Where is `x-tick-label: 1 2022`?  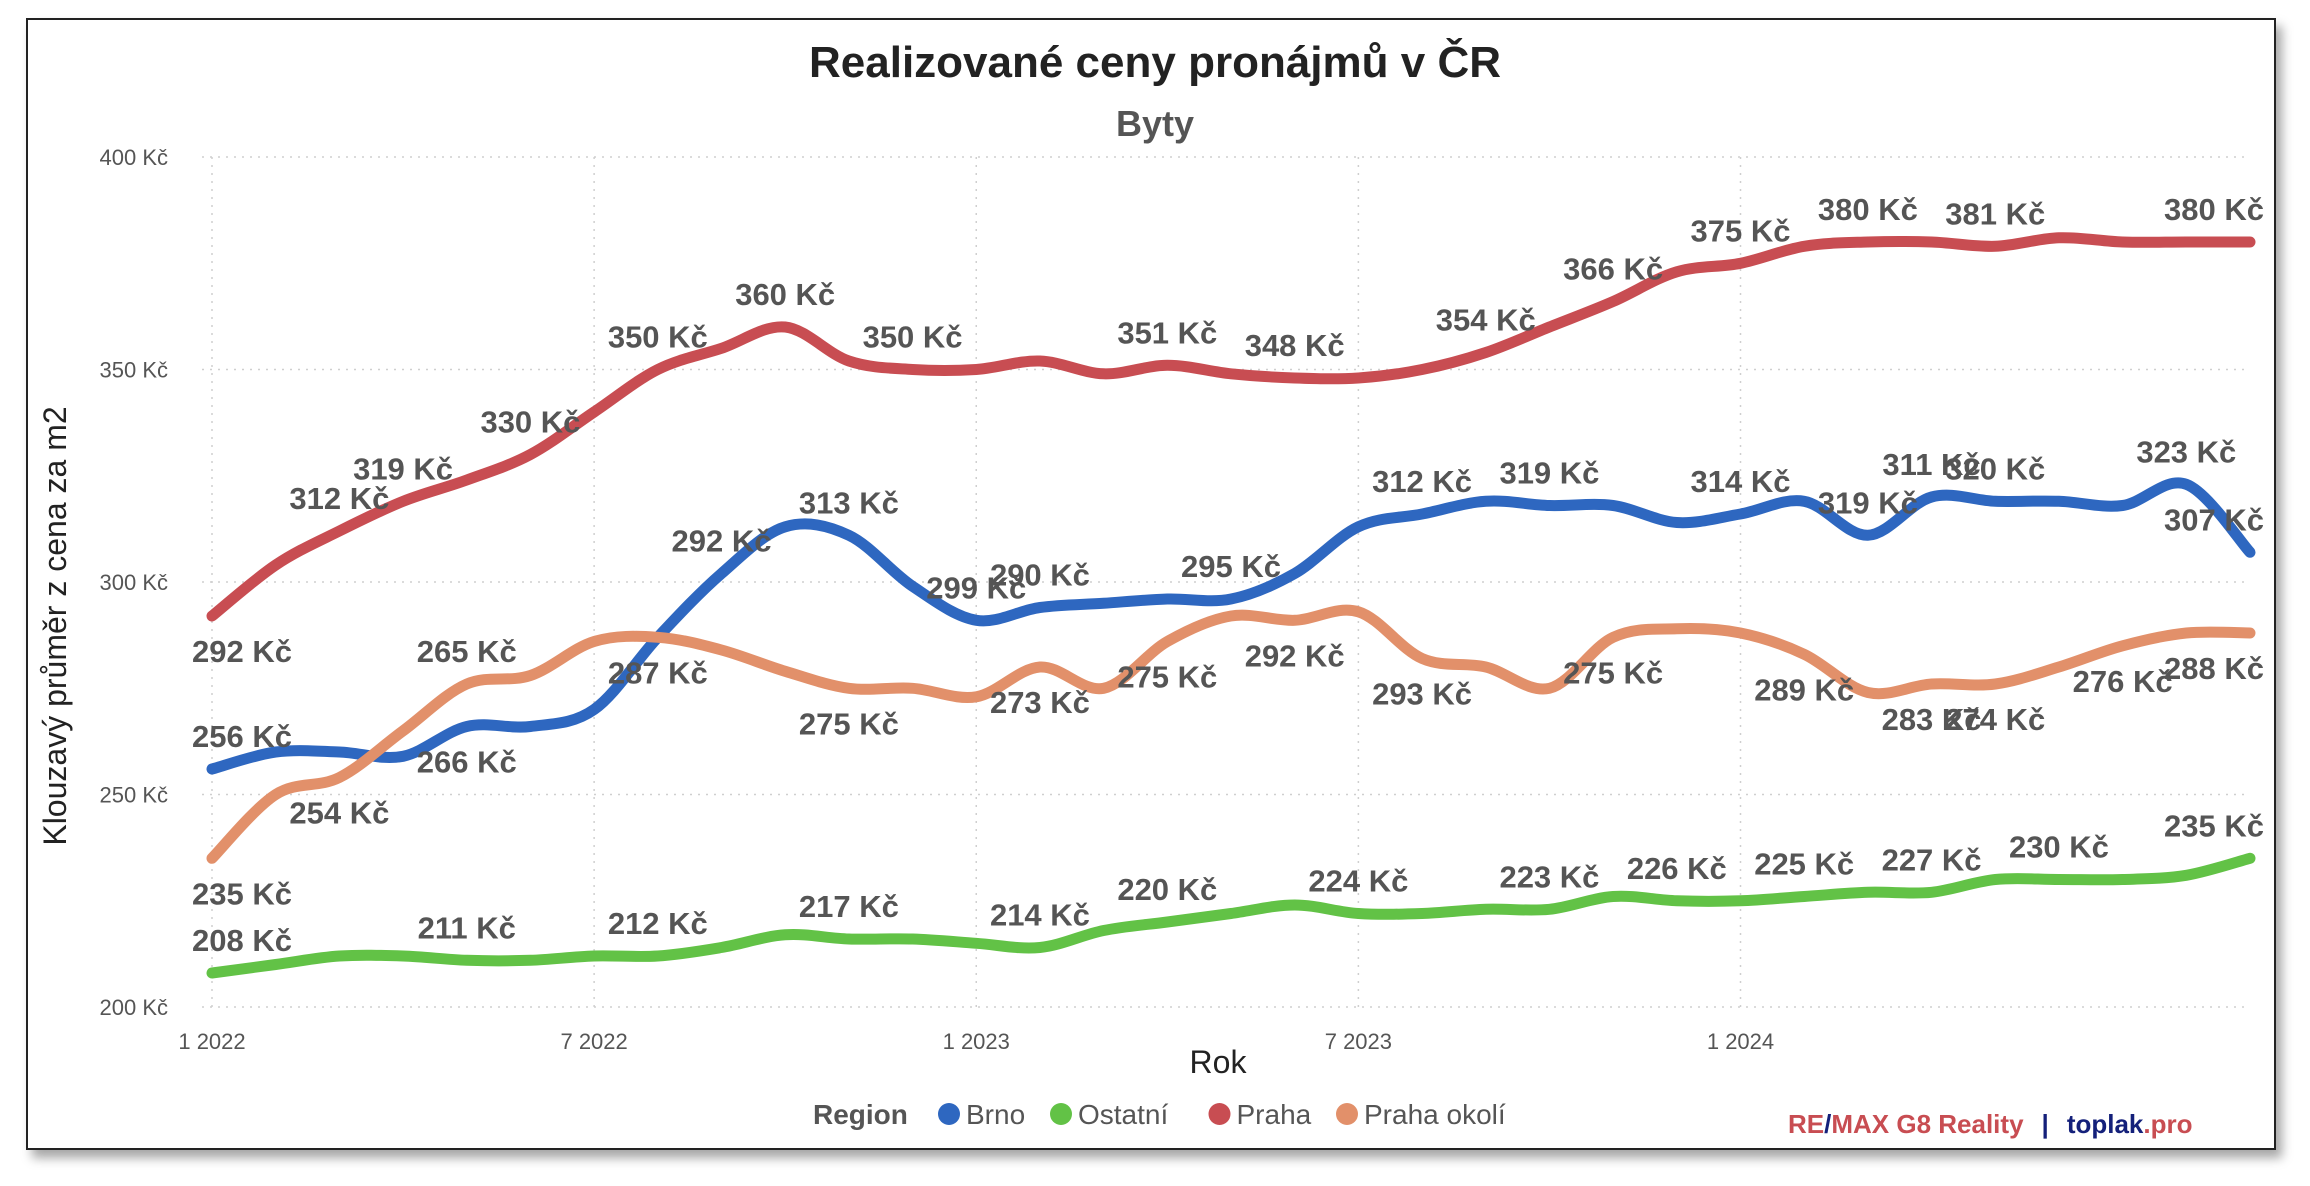
x-tick-label: 1 2022 is located at coordinates (211, 1041).